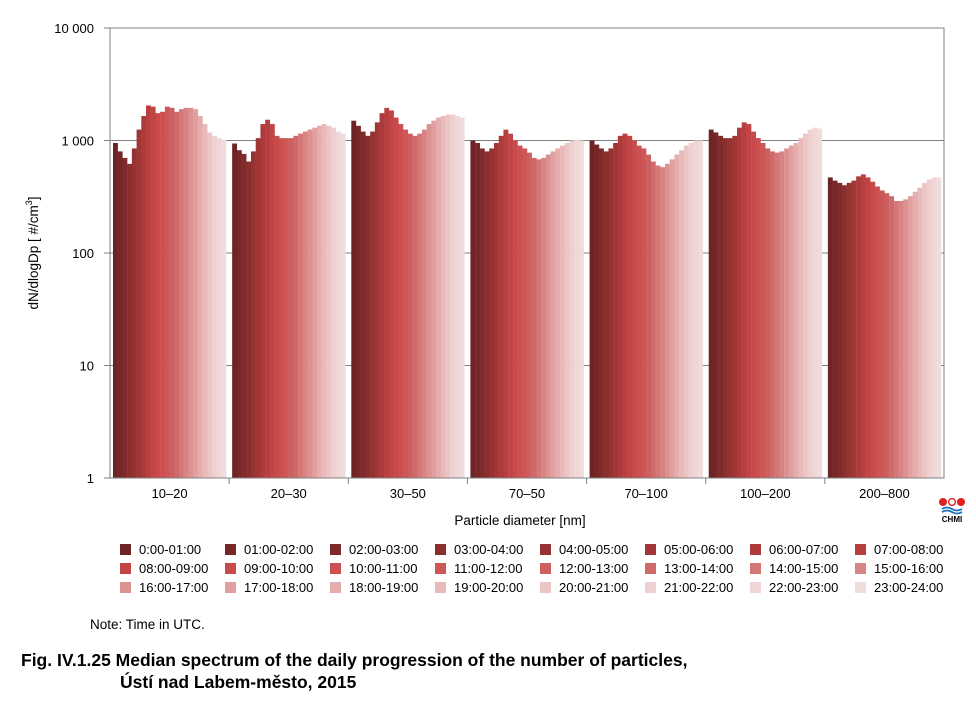 Image resolution: width=976 pixels, height=711 pixels. Describe the element at coordinates (277, 549) in the screenshot. I see `legend-item: 01:00-02:00` at that location.